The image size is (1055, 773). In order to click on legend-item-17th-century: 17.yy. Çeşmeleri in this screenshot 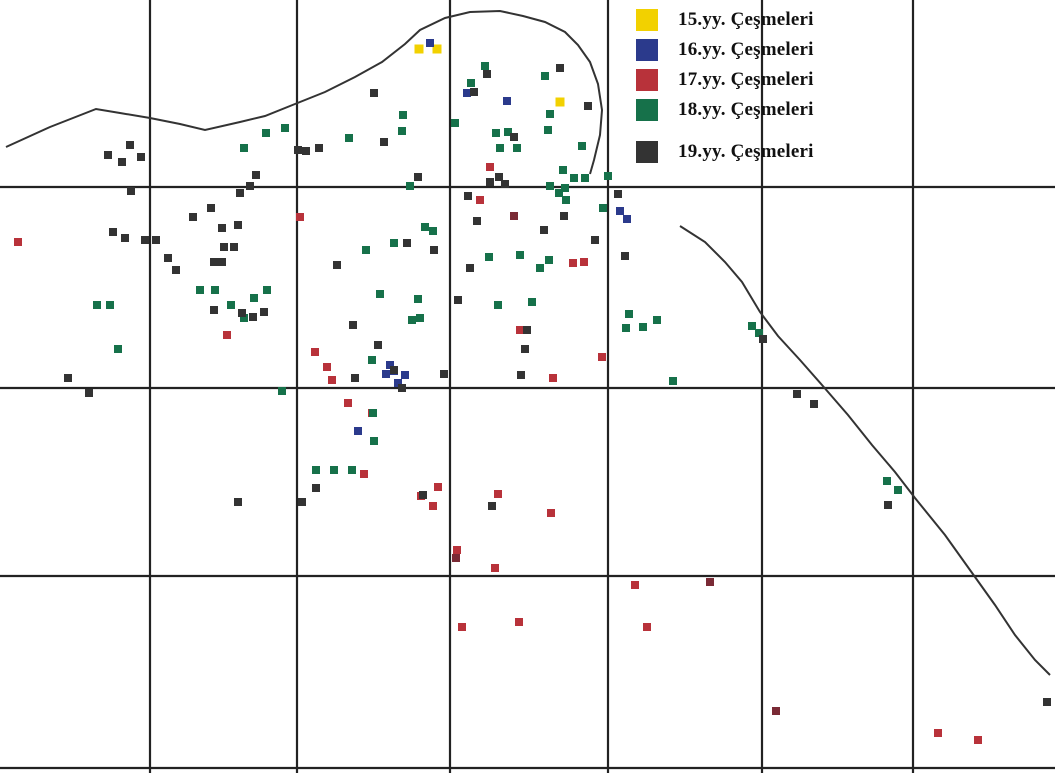, I will do `click(725, 80)`.